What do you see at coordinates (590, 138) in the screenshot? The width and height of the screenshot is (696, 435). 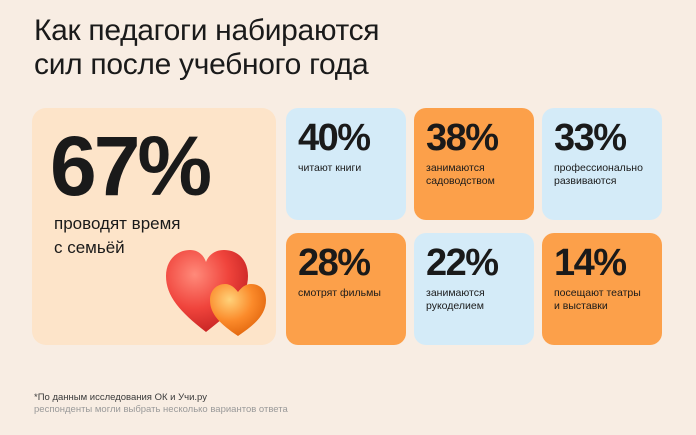 I see `stat-percent: 33%` at bounding box center [590, 138].